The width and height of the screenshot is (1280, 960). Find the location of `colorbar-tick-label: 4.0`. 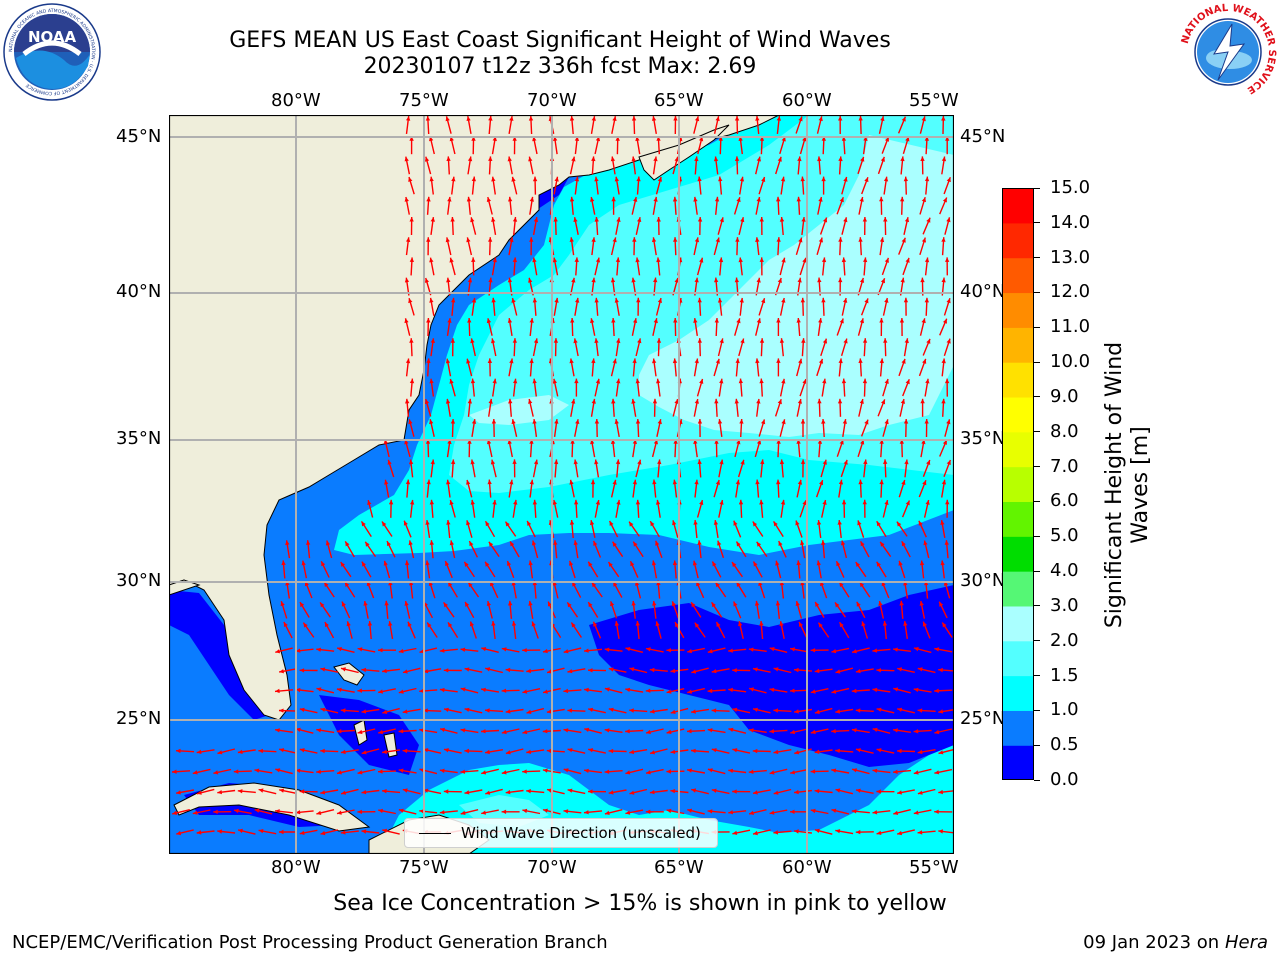

colorbar-tick-label: 4.0 is located at coordinates (1064, 571).